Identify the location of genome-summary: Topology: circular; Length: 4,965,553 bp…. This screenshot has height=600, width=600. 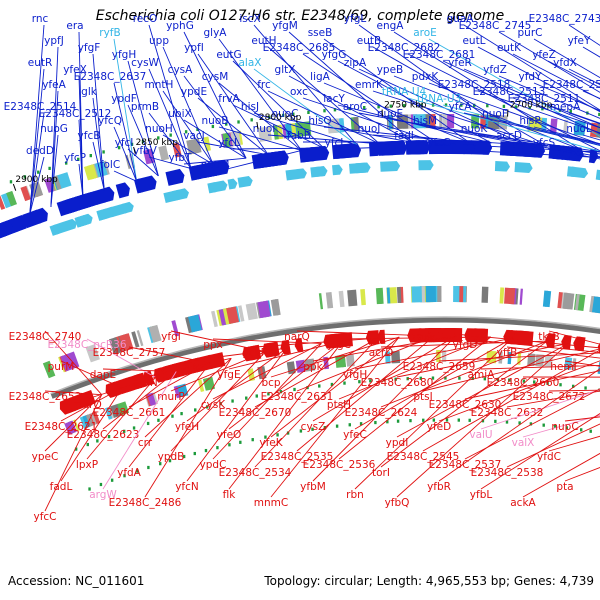
(429, 581).